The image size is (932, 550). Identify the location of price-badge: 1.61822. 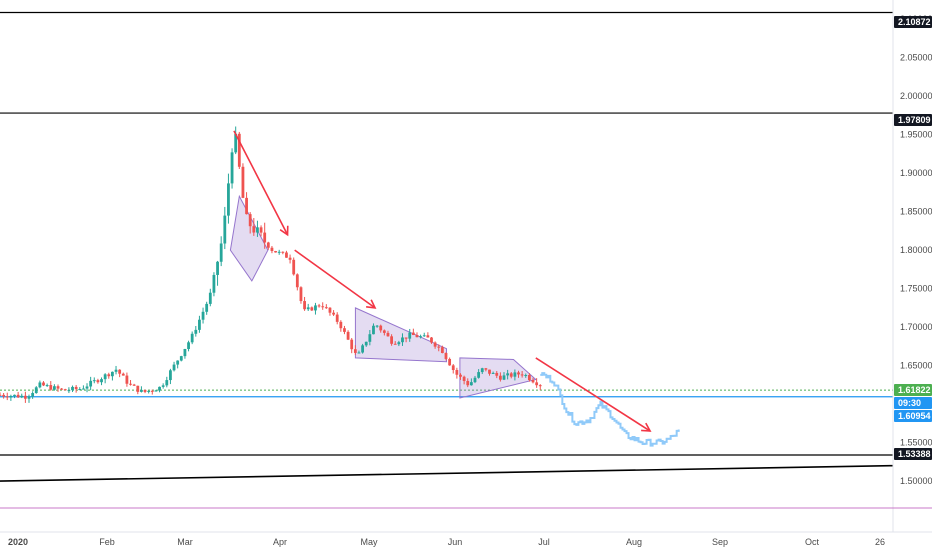
(913, 390).